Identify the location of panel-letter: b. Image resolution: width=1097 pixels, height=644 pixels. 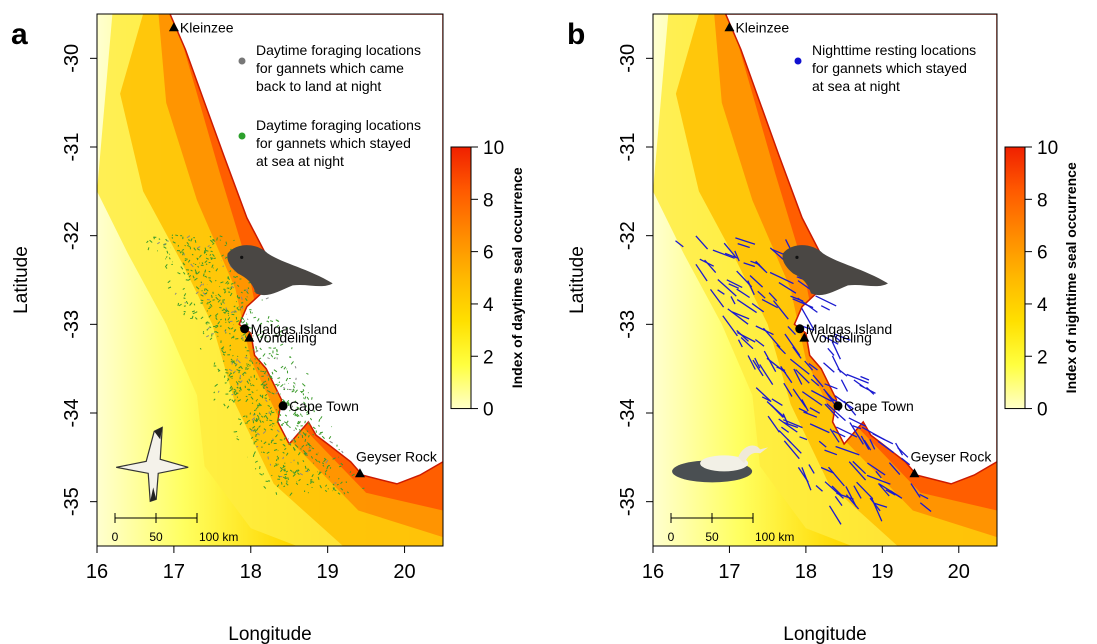
(576, 34).